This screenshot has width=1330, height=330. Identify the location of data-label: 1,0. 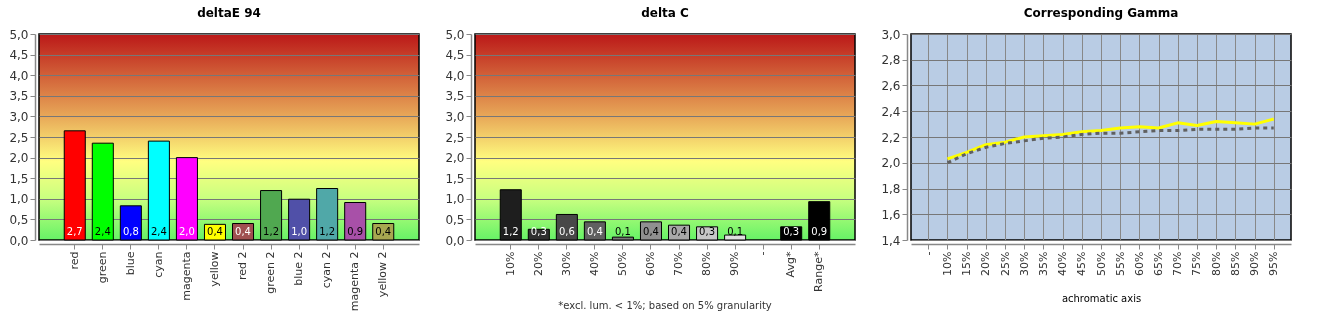
(299, 231).